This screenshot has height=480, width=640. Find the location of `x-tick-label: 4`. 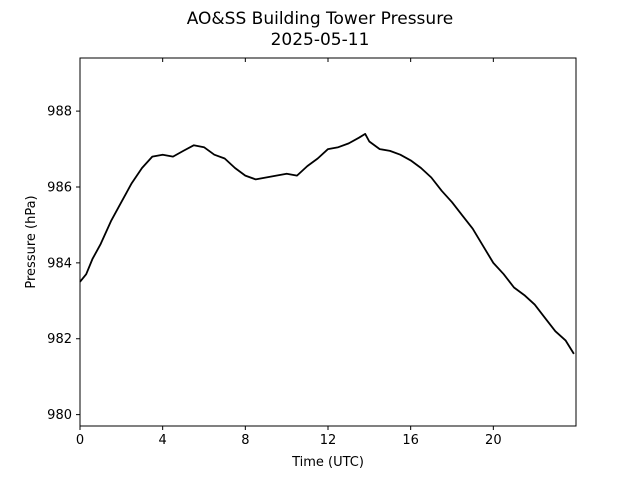

x-tick-label: 4 is located at coordinates (163, 440).